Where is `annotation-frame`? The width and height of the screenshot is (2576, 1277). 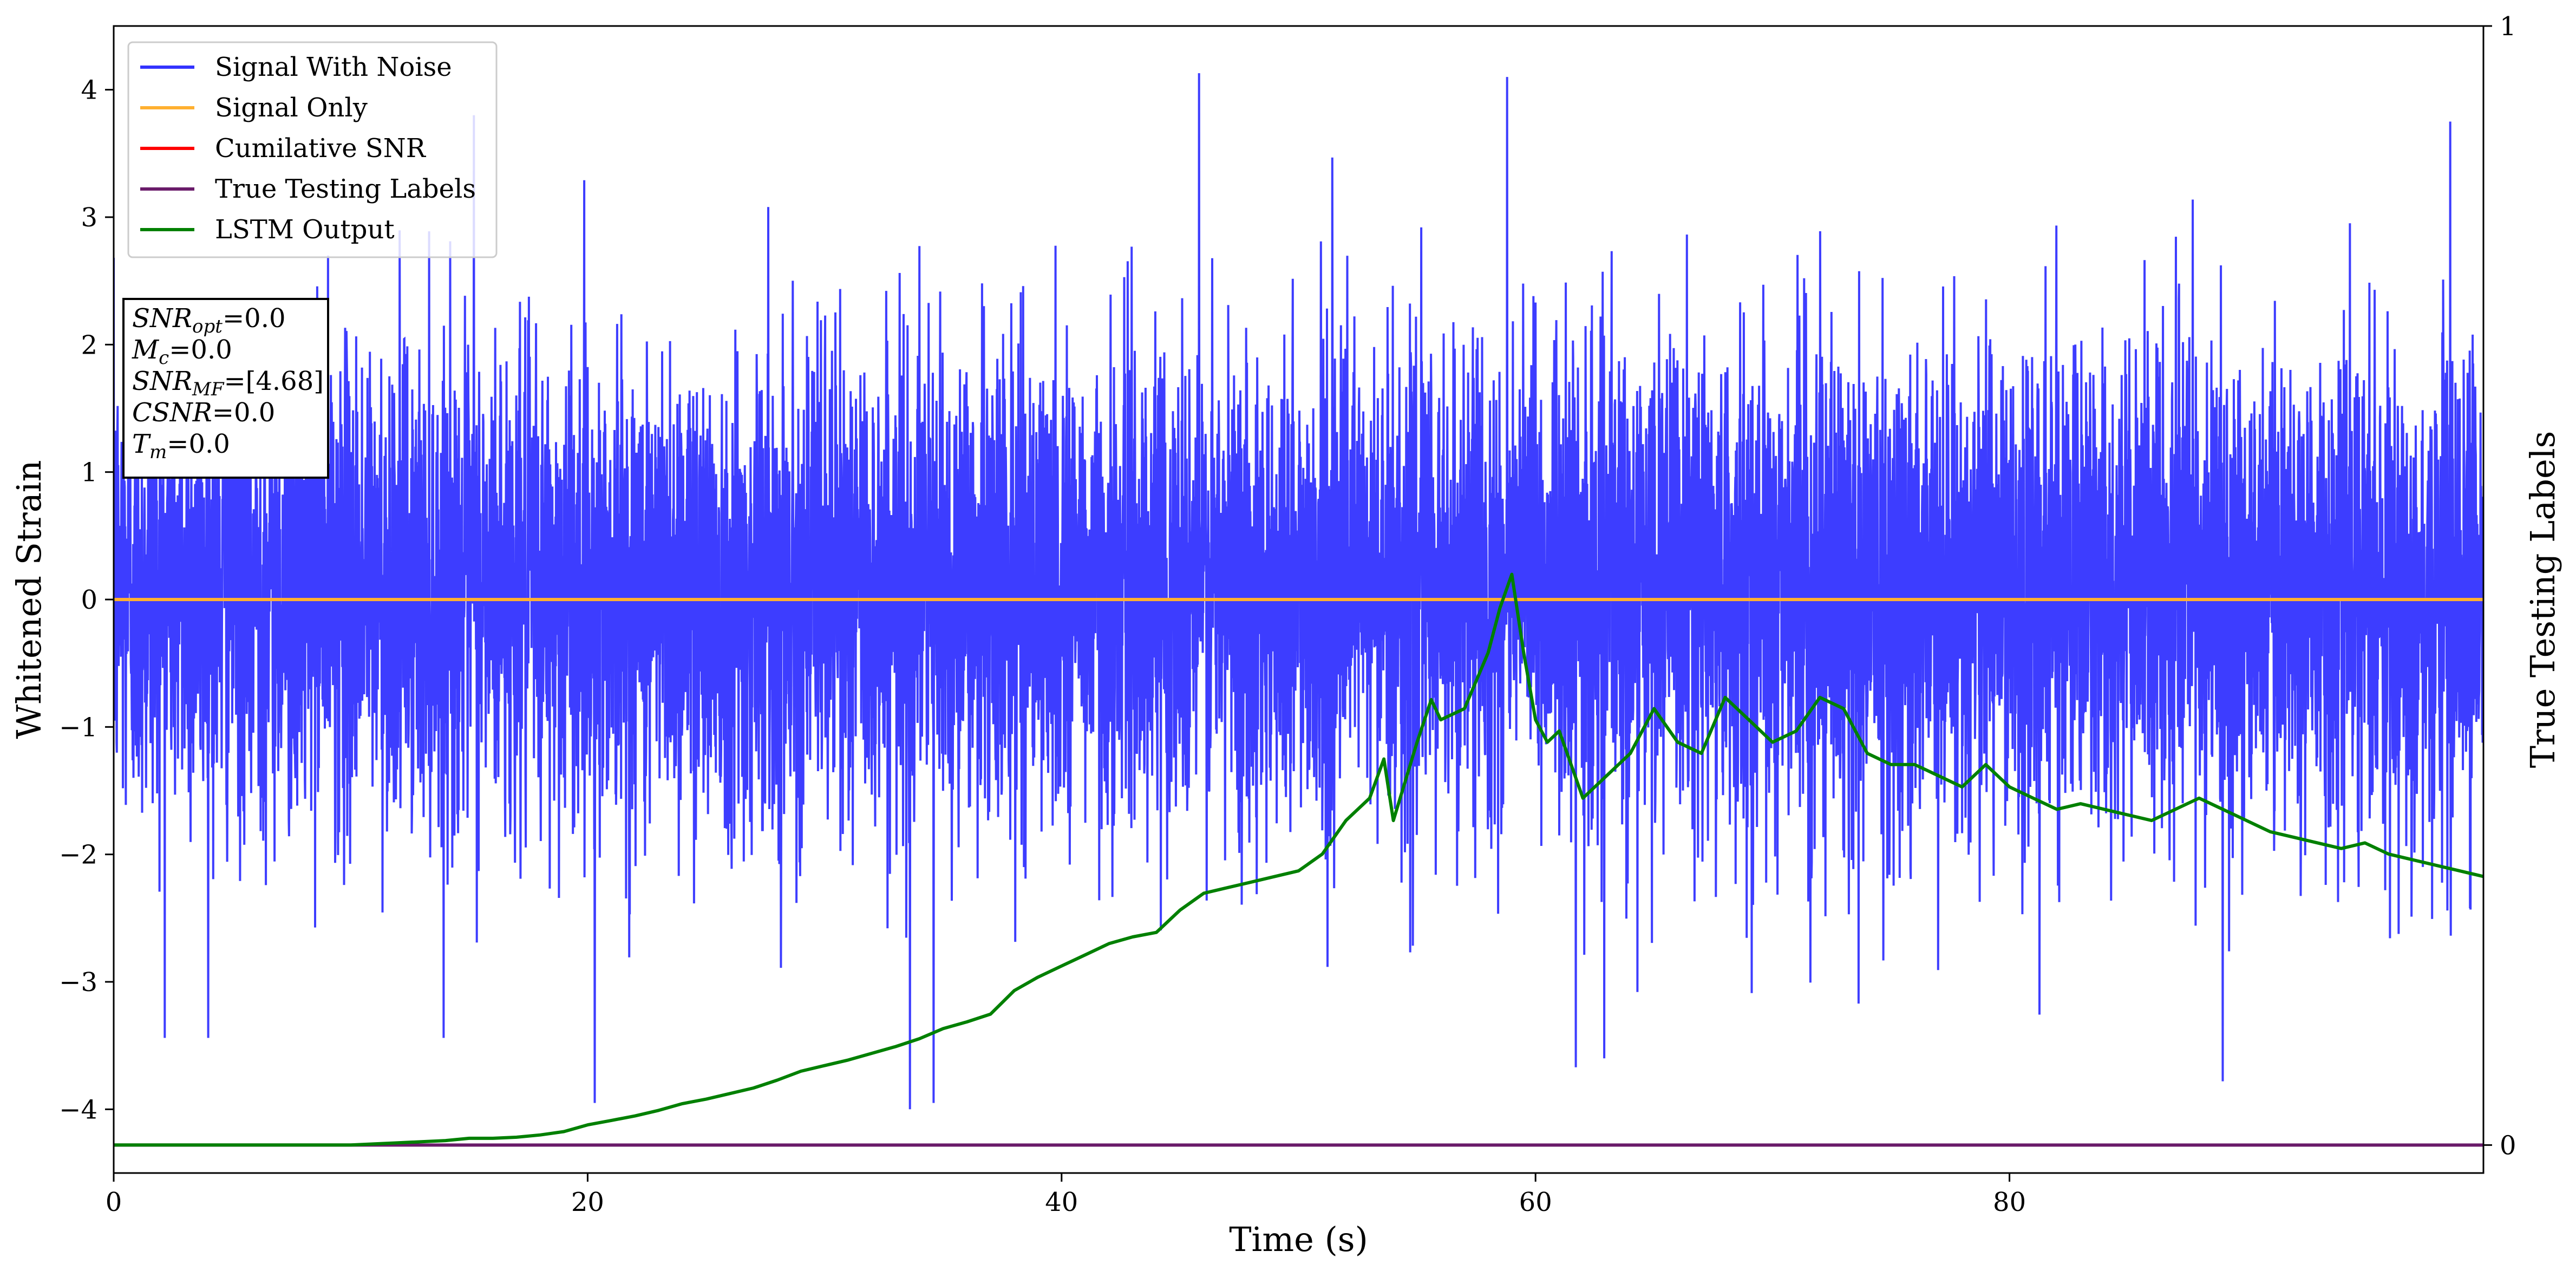 annotation-frame is located at coordinates (225, 388).